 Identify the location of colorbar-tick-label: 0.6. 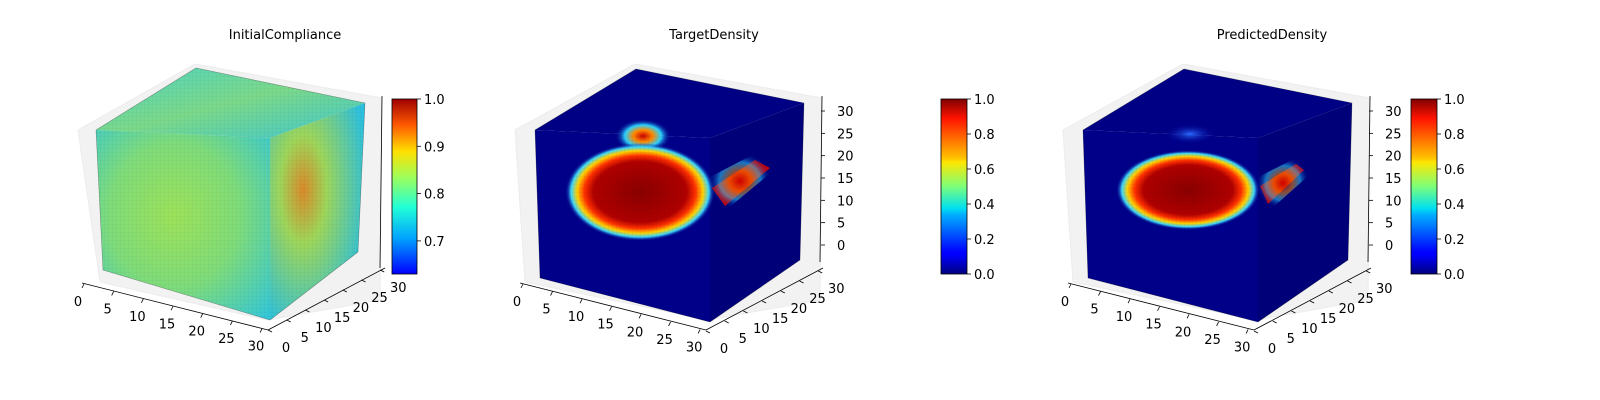
(984, 170).